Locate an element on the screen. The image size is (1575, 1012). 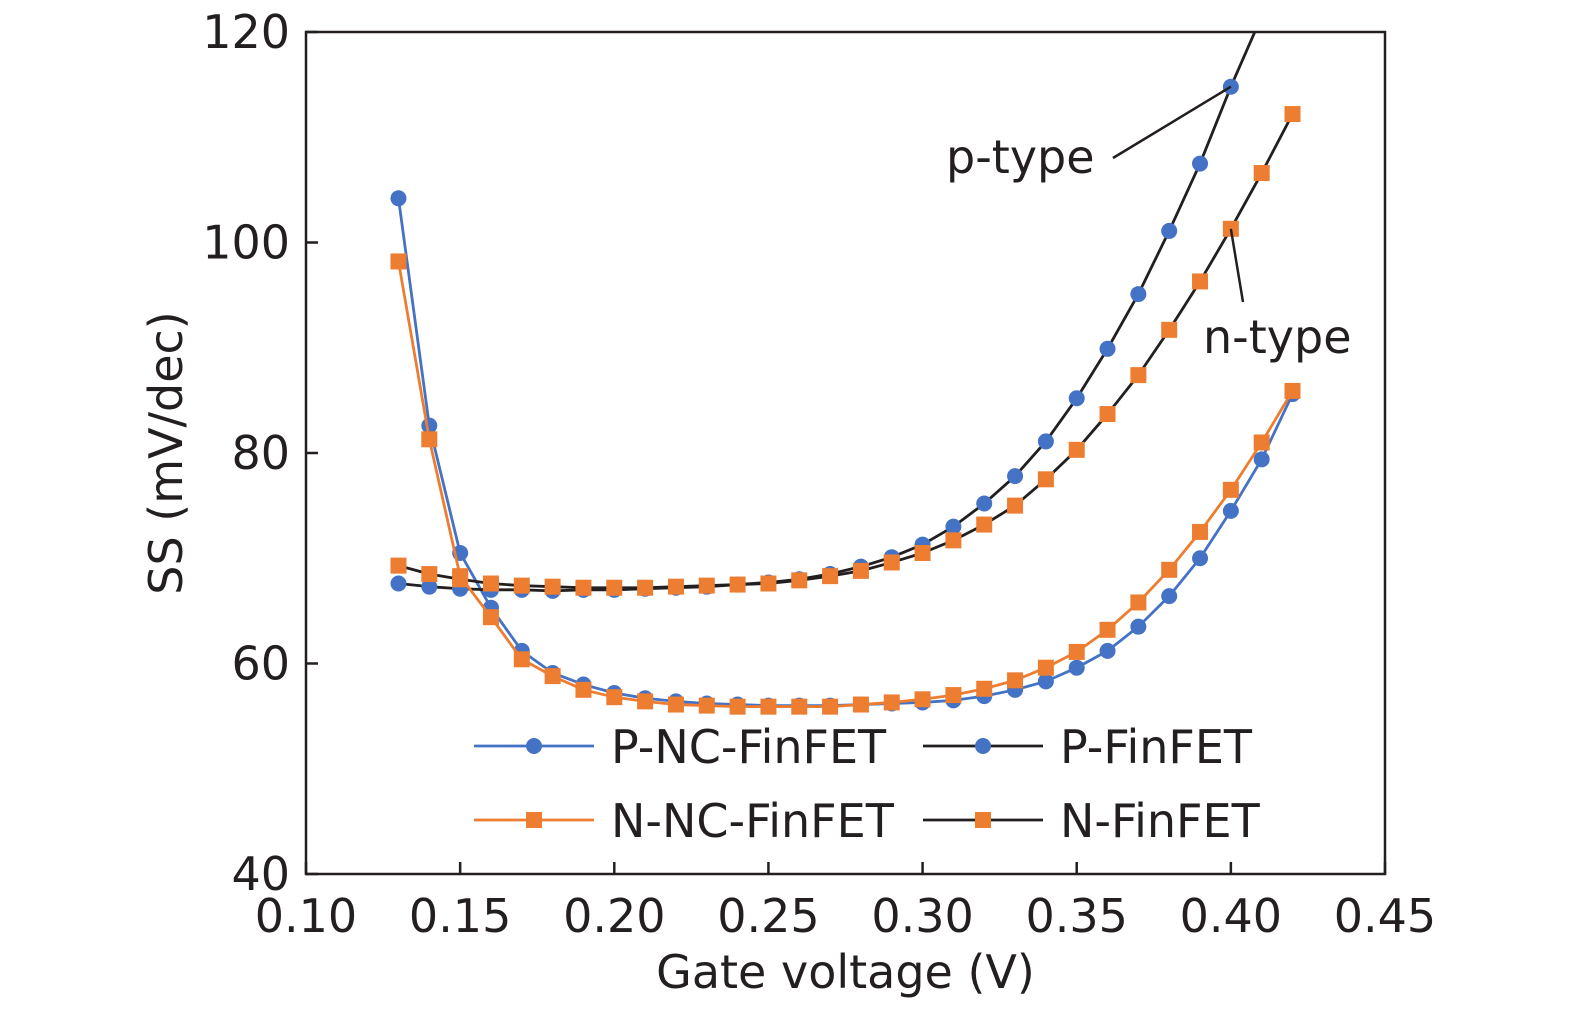
legend-marker-n-finfet is located at coordinates (983, 820).